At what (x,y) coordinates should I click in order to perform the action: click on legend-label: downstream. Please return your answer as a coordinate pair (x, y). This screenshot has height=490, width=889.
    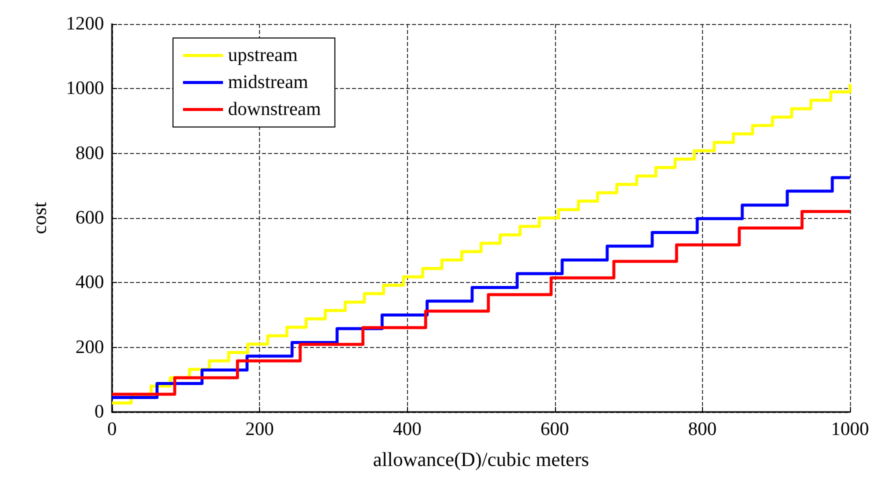
    Looking at the image, I should click on (275, 109).